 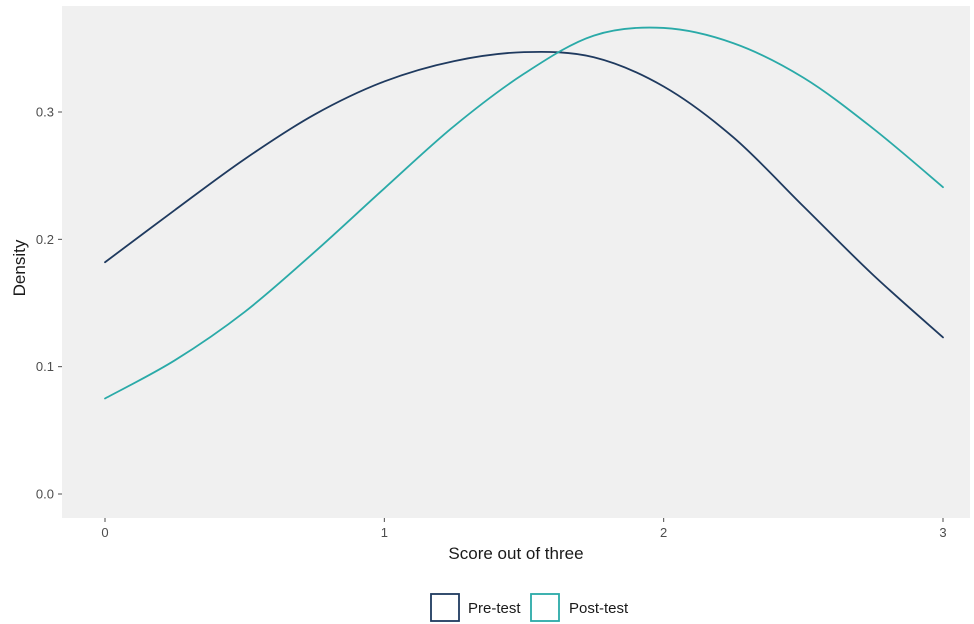 I want to click on legend-label: Pre-test, so click(x=494, y=608).